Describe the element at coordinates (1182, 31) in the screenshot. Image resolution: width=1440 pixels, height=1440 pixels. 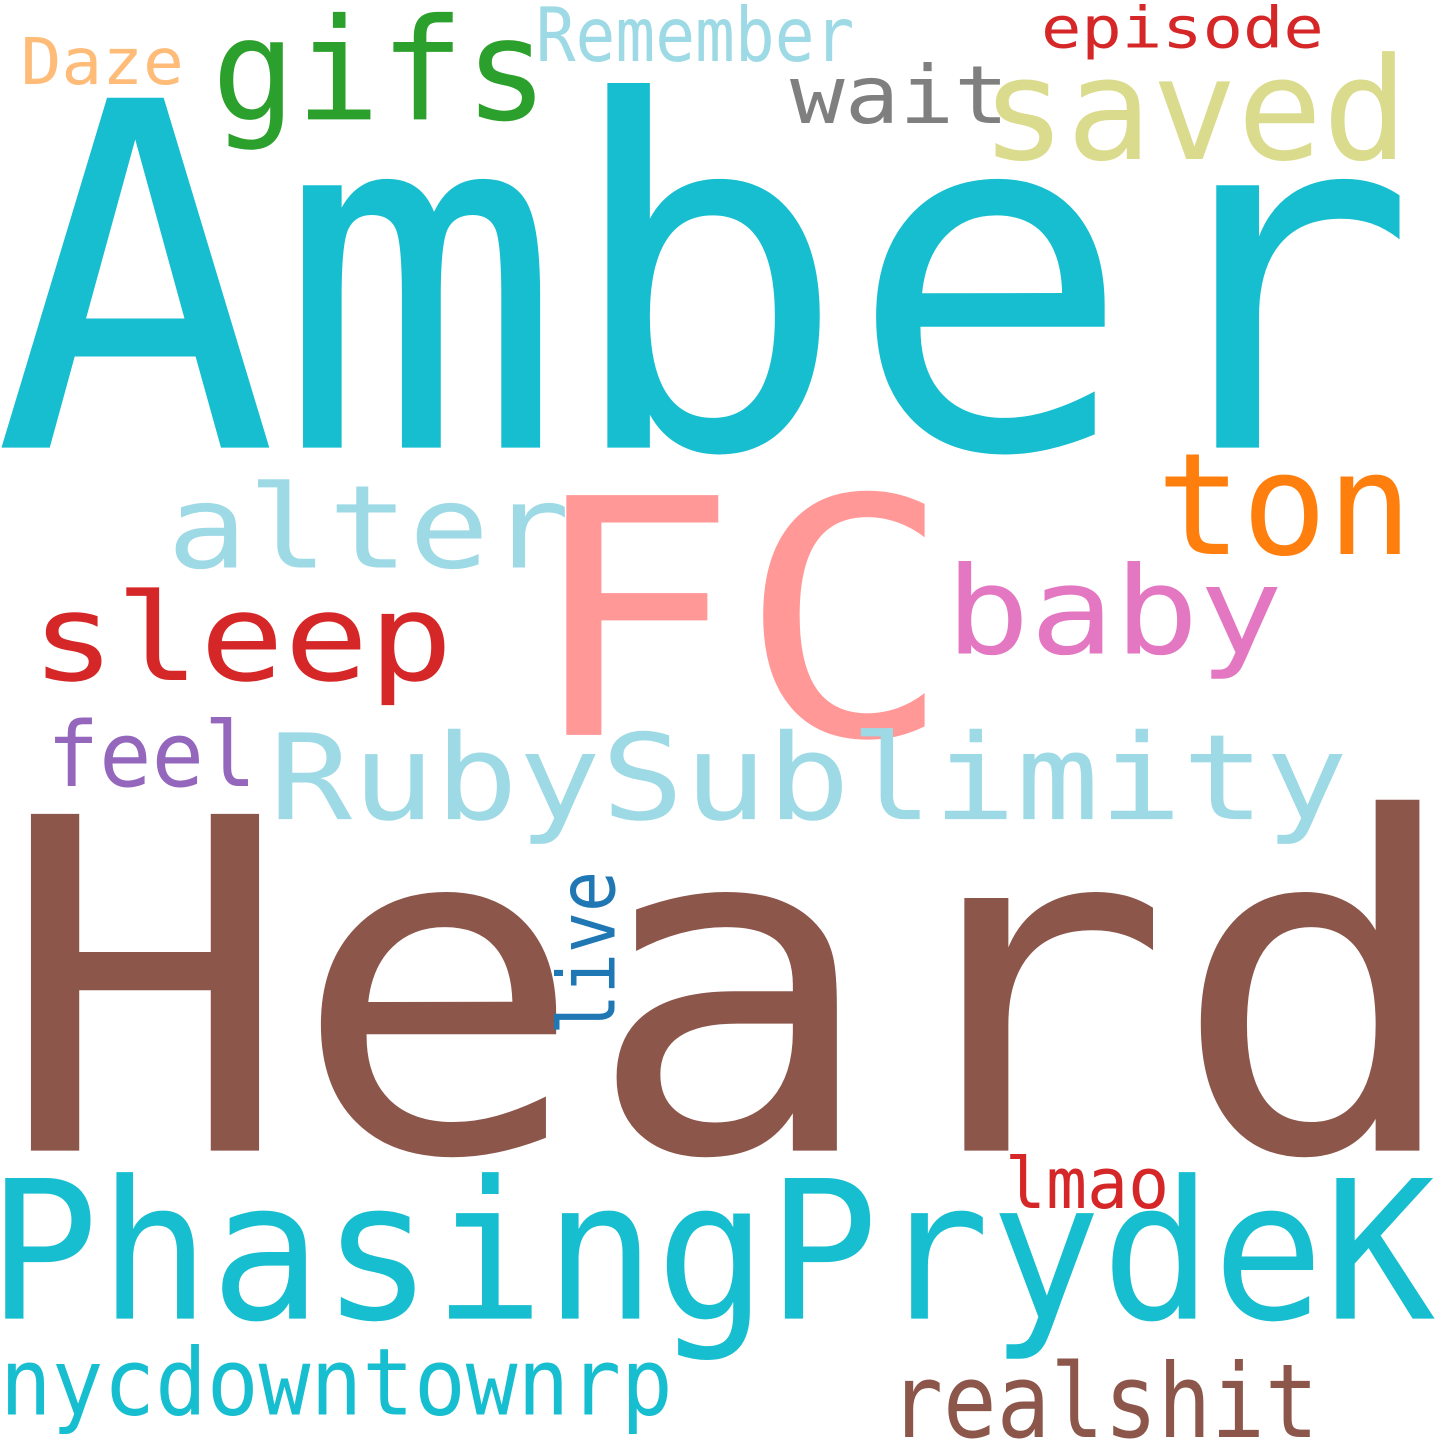
I see `word-episode: episode` at that location.